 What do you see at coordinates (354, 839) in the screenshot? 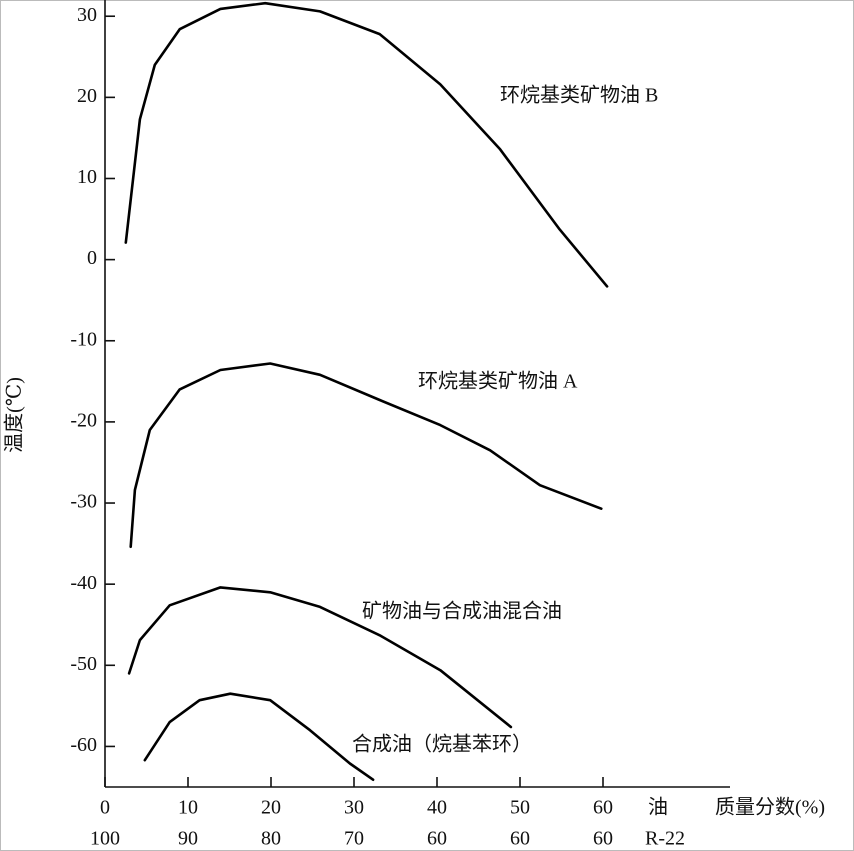
I see `x2-tick-label: 70` at bounding box center [354, 839].